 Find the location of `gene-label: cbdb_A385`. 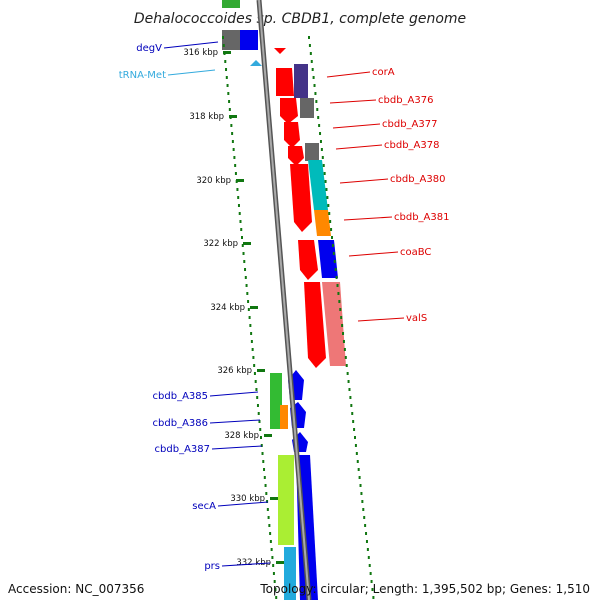

gene-label: cbdb_A385 is located at coordinates (206, 396).